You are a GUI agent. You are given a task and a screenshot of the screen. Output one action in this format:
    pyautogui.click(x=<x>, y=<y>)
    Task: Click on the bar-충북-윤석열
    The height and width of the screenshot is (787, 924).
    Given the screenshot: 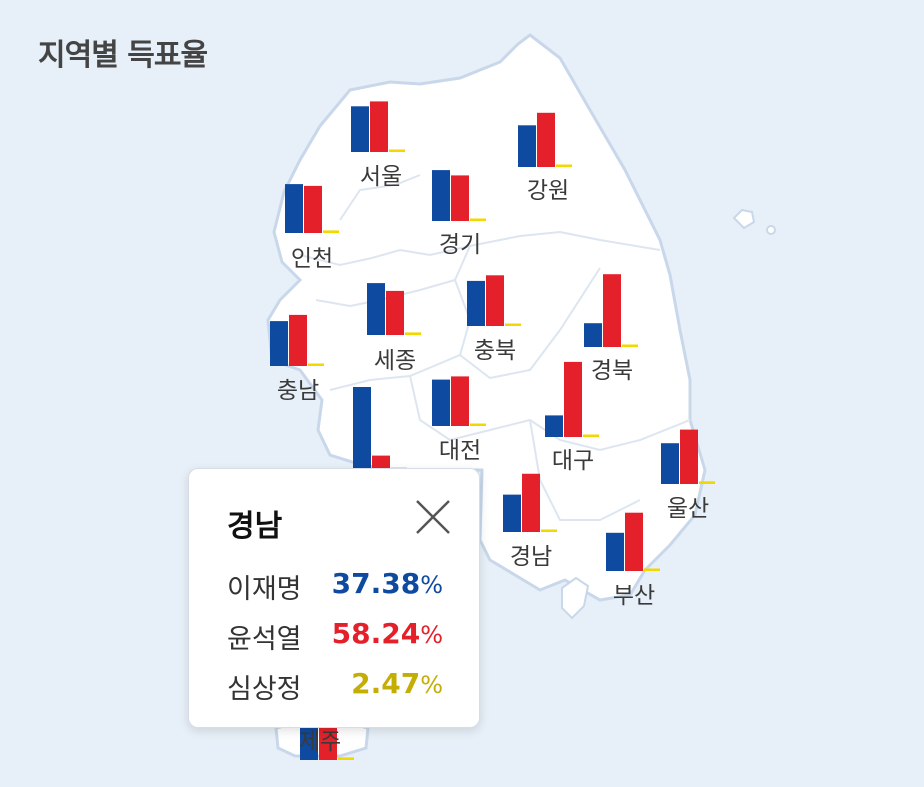 What is the action you would take?
    pyautogui.click(x=495, y=300)
    